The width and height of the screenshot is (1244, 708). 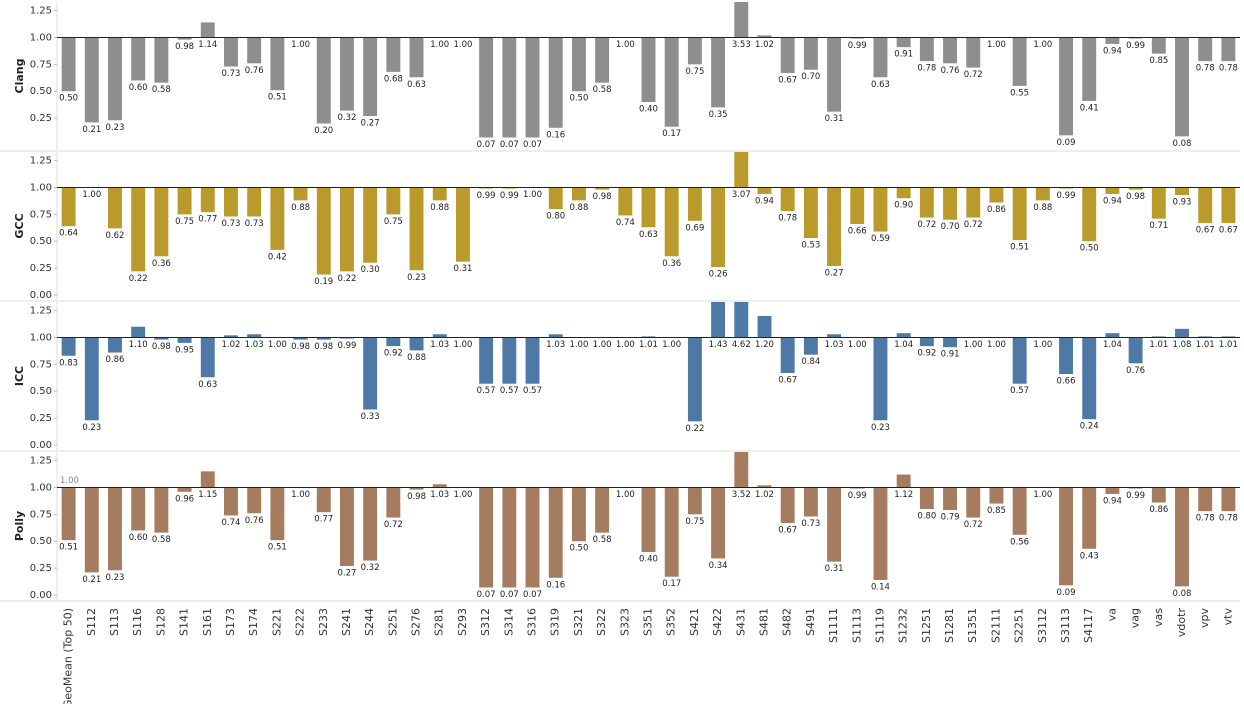 I want to click on value-label: 0.66, so click(x=1066, y=382).